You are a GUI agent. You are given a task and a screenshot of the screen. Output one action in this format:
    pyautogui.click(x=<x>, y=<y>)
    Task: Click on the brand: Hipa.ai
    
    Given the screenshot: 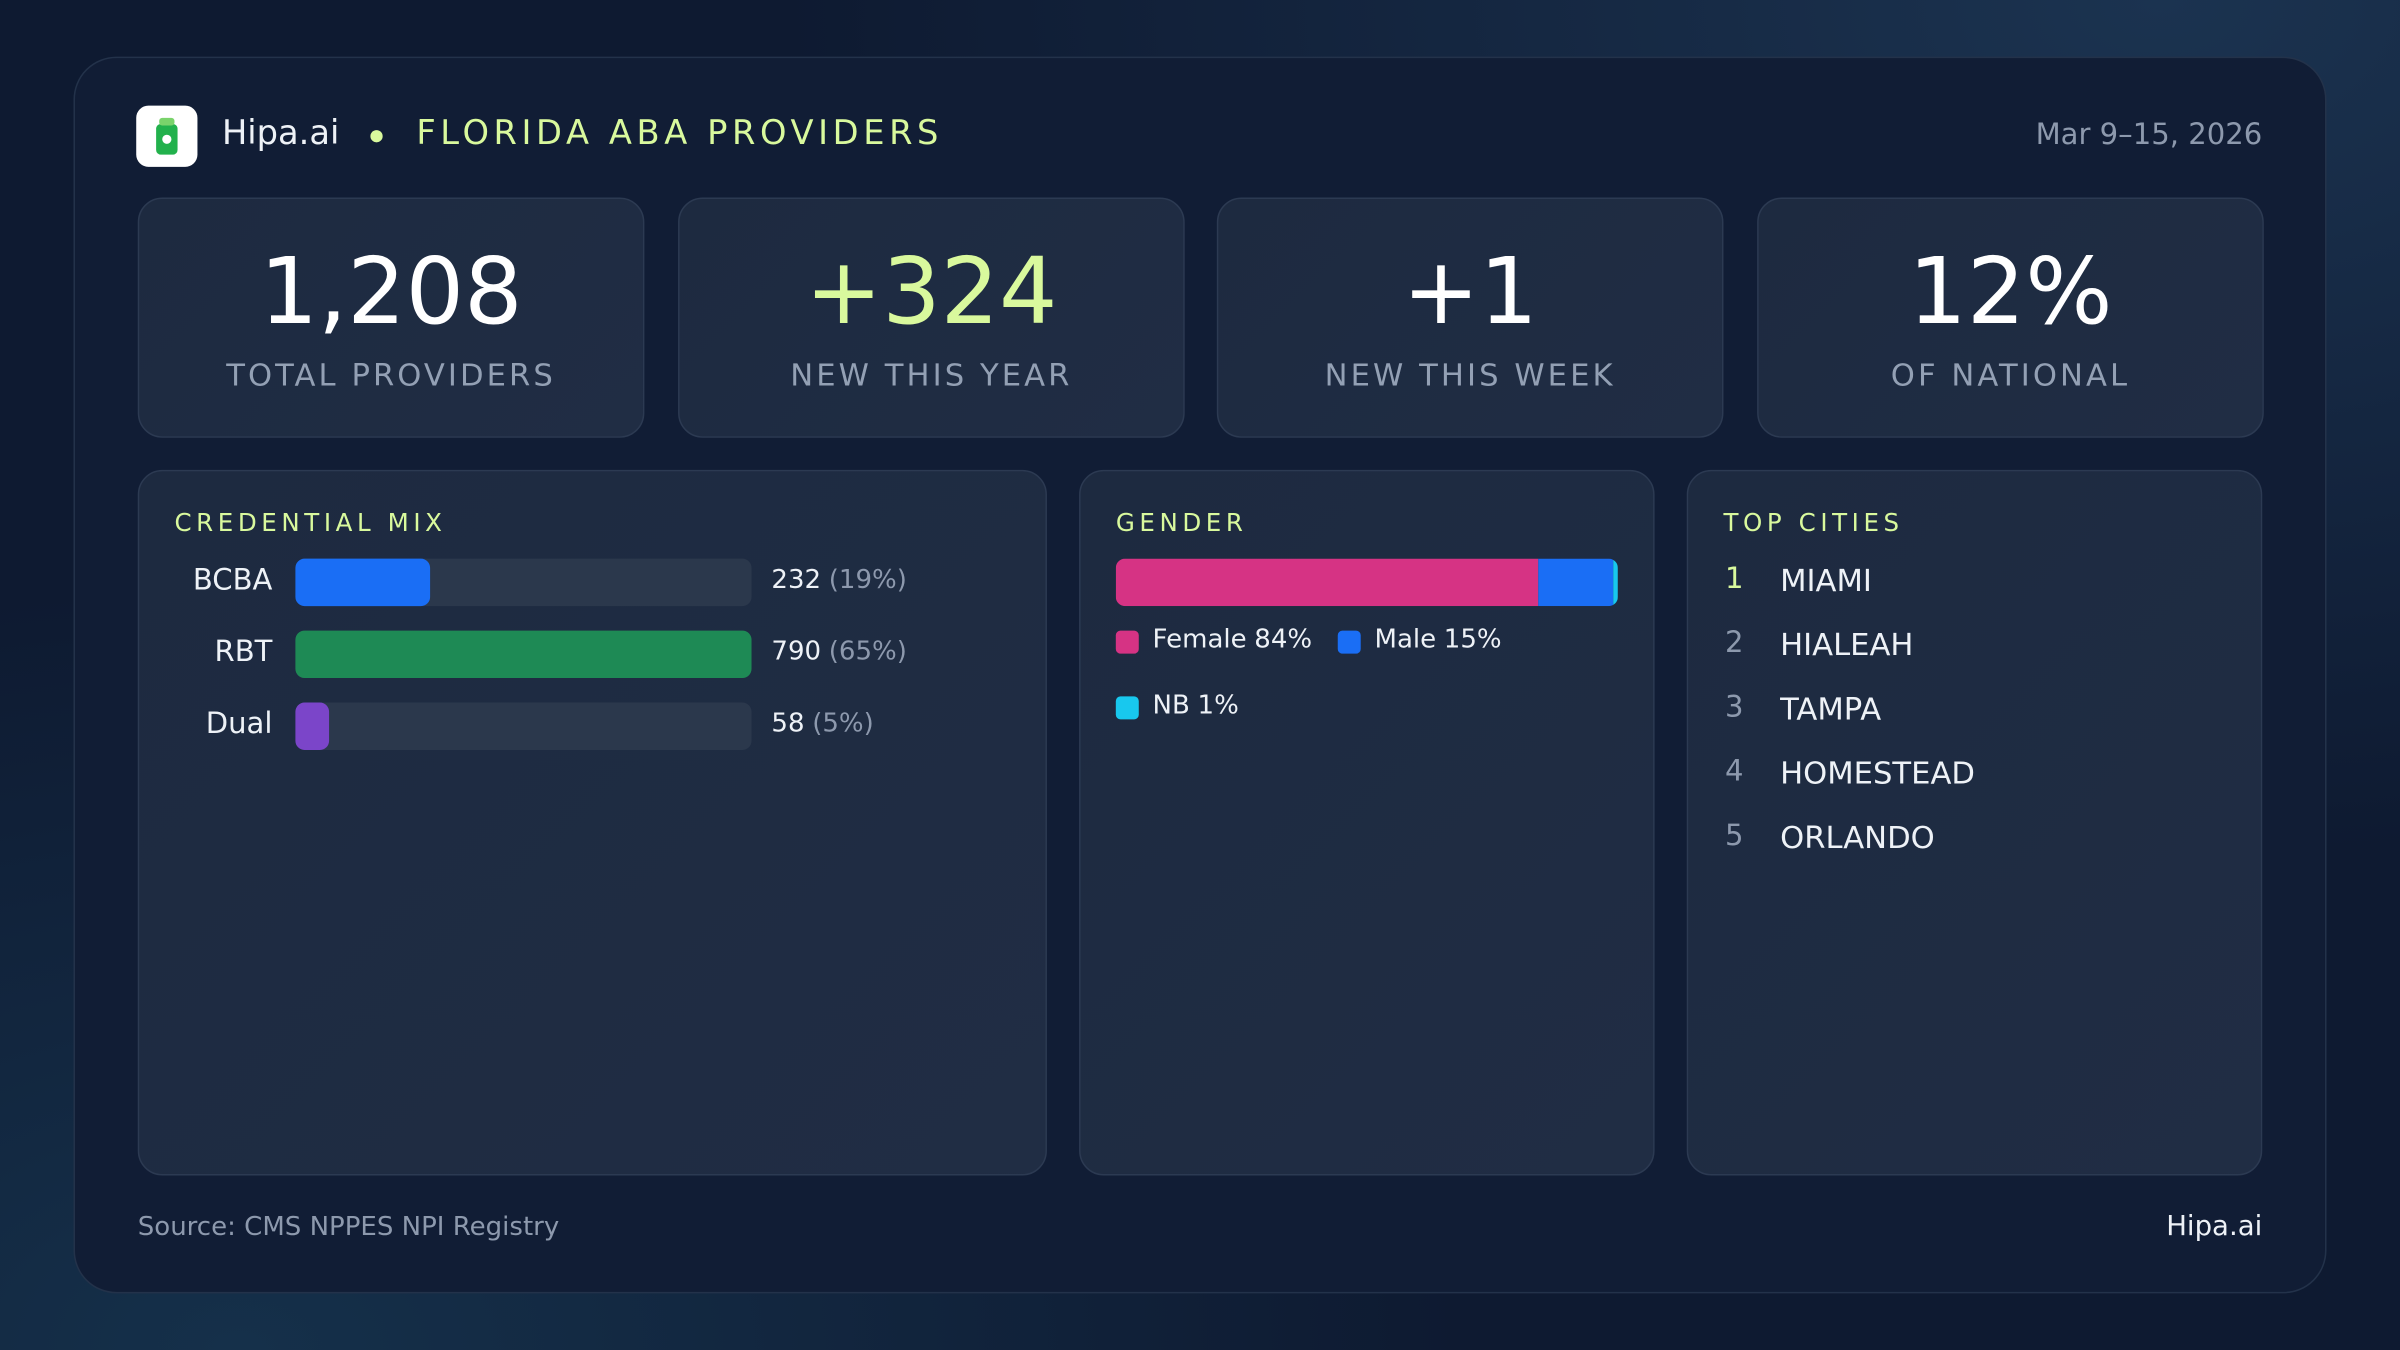 What is the action you would take?
    pyautogui.click(x=280, y=134)
    